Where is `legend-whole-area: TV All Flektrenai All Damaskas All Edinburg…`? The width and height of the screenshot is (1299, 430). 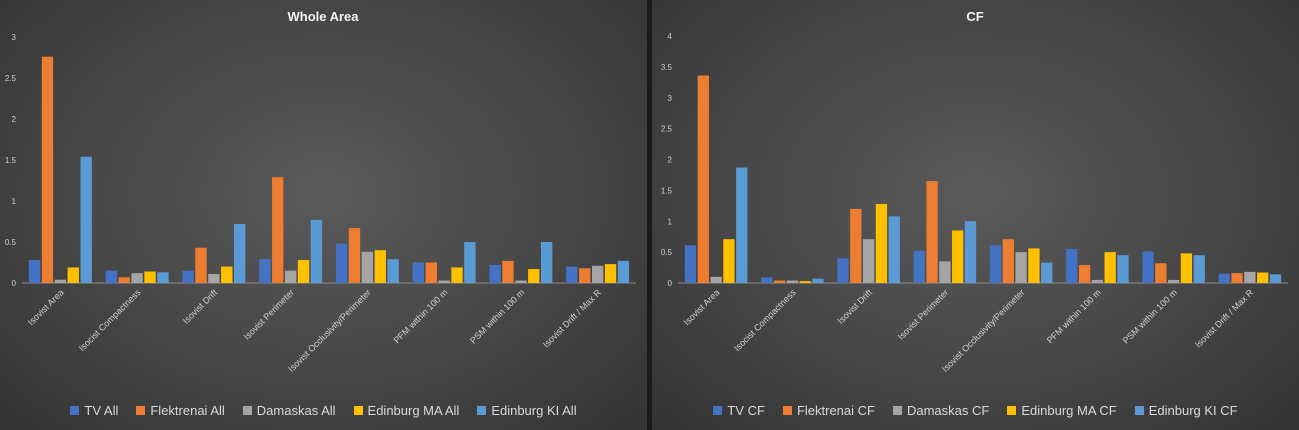 legend-whole-area: TV All Flektrenai All Damaskas All Edinburg… is located at coordinates (323, 410).